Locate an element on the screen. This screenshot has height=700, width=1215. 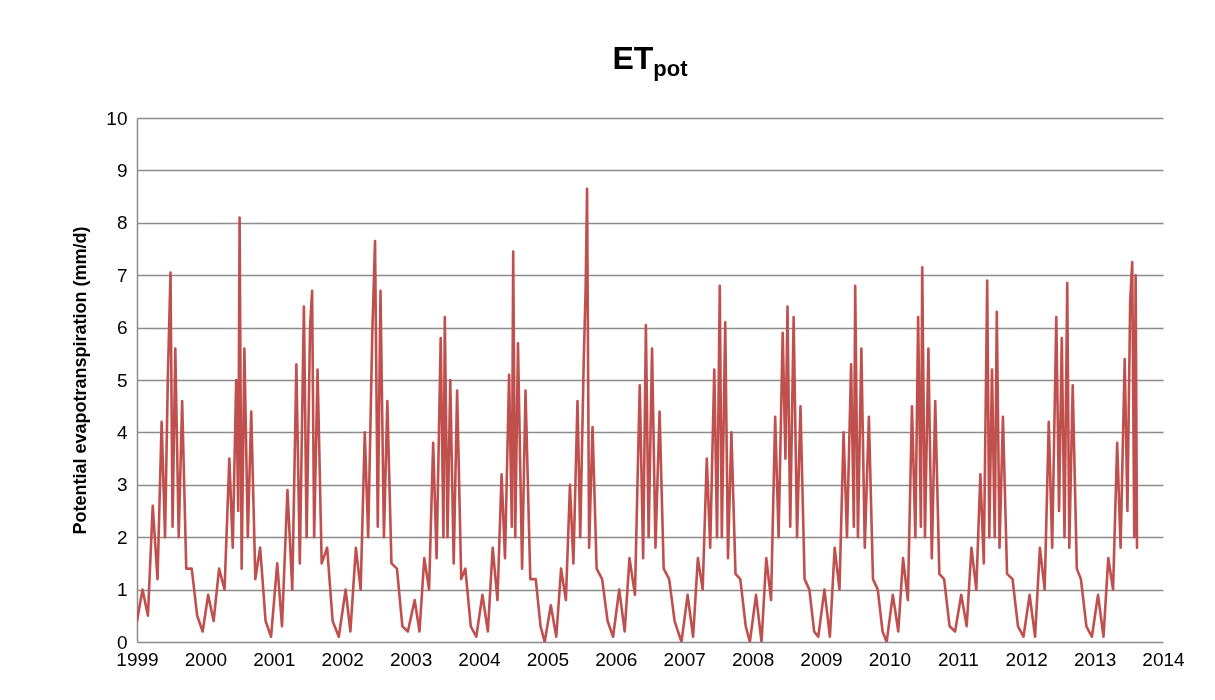
x-tick-label: 2014 is located at coordinates (1164, 659).